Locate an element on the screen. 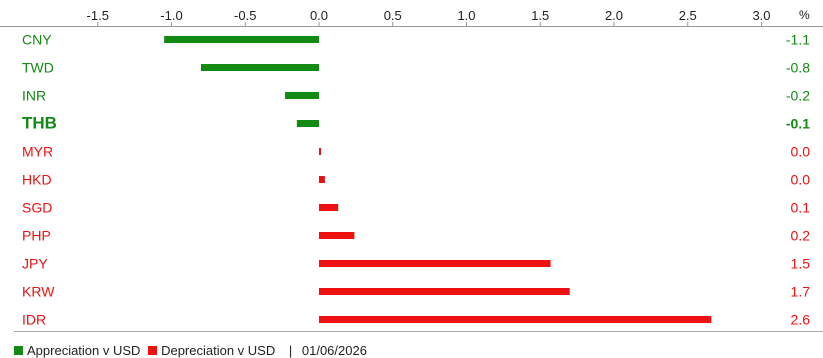 This screenshot has height=358, width=823. value-label-krw: 1.7 is located at coordinates (801, 292).